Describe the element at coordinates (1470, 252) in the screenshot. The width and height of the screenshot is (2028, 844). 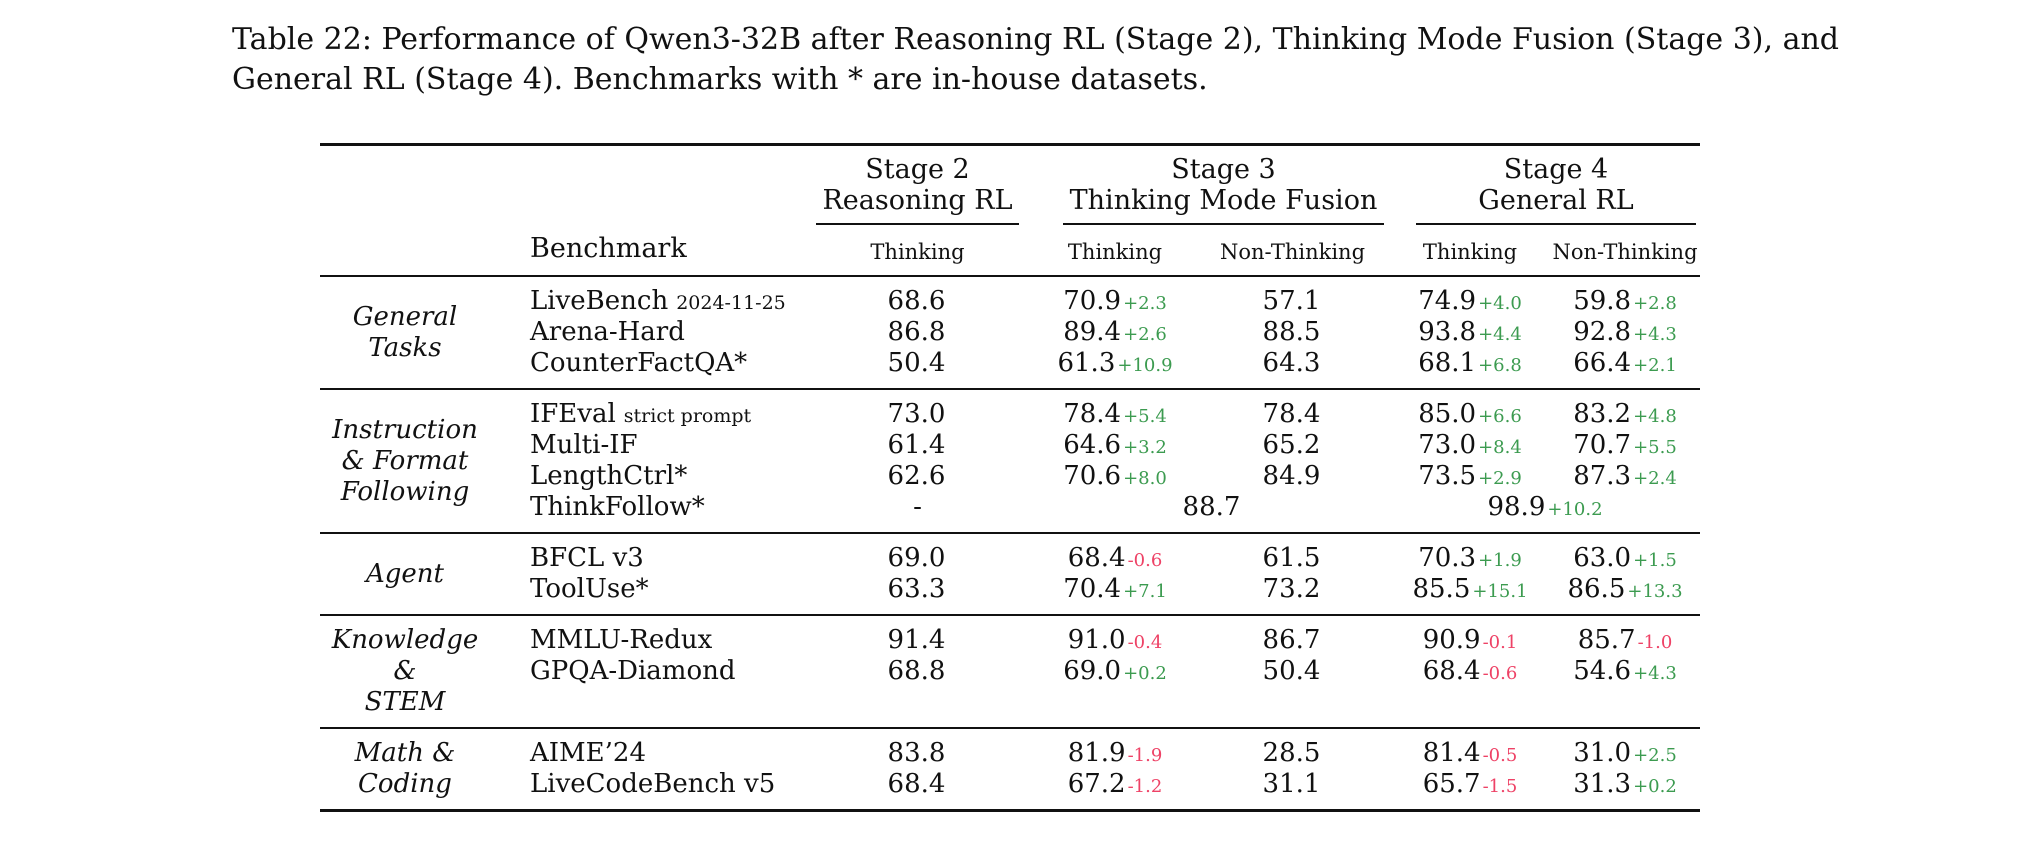
I see `stage4-thinking-header: Thinking` at that location.